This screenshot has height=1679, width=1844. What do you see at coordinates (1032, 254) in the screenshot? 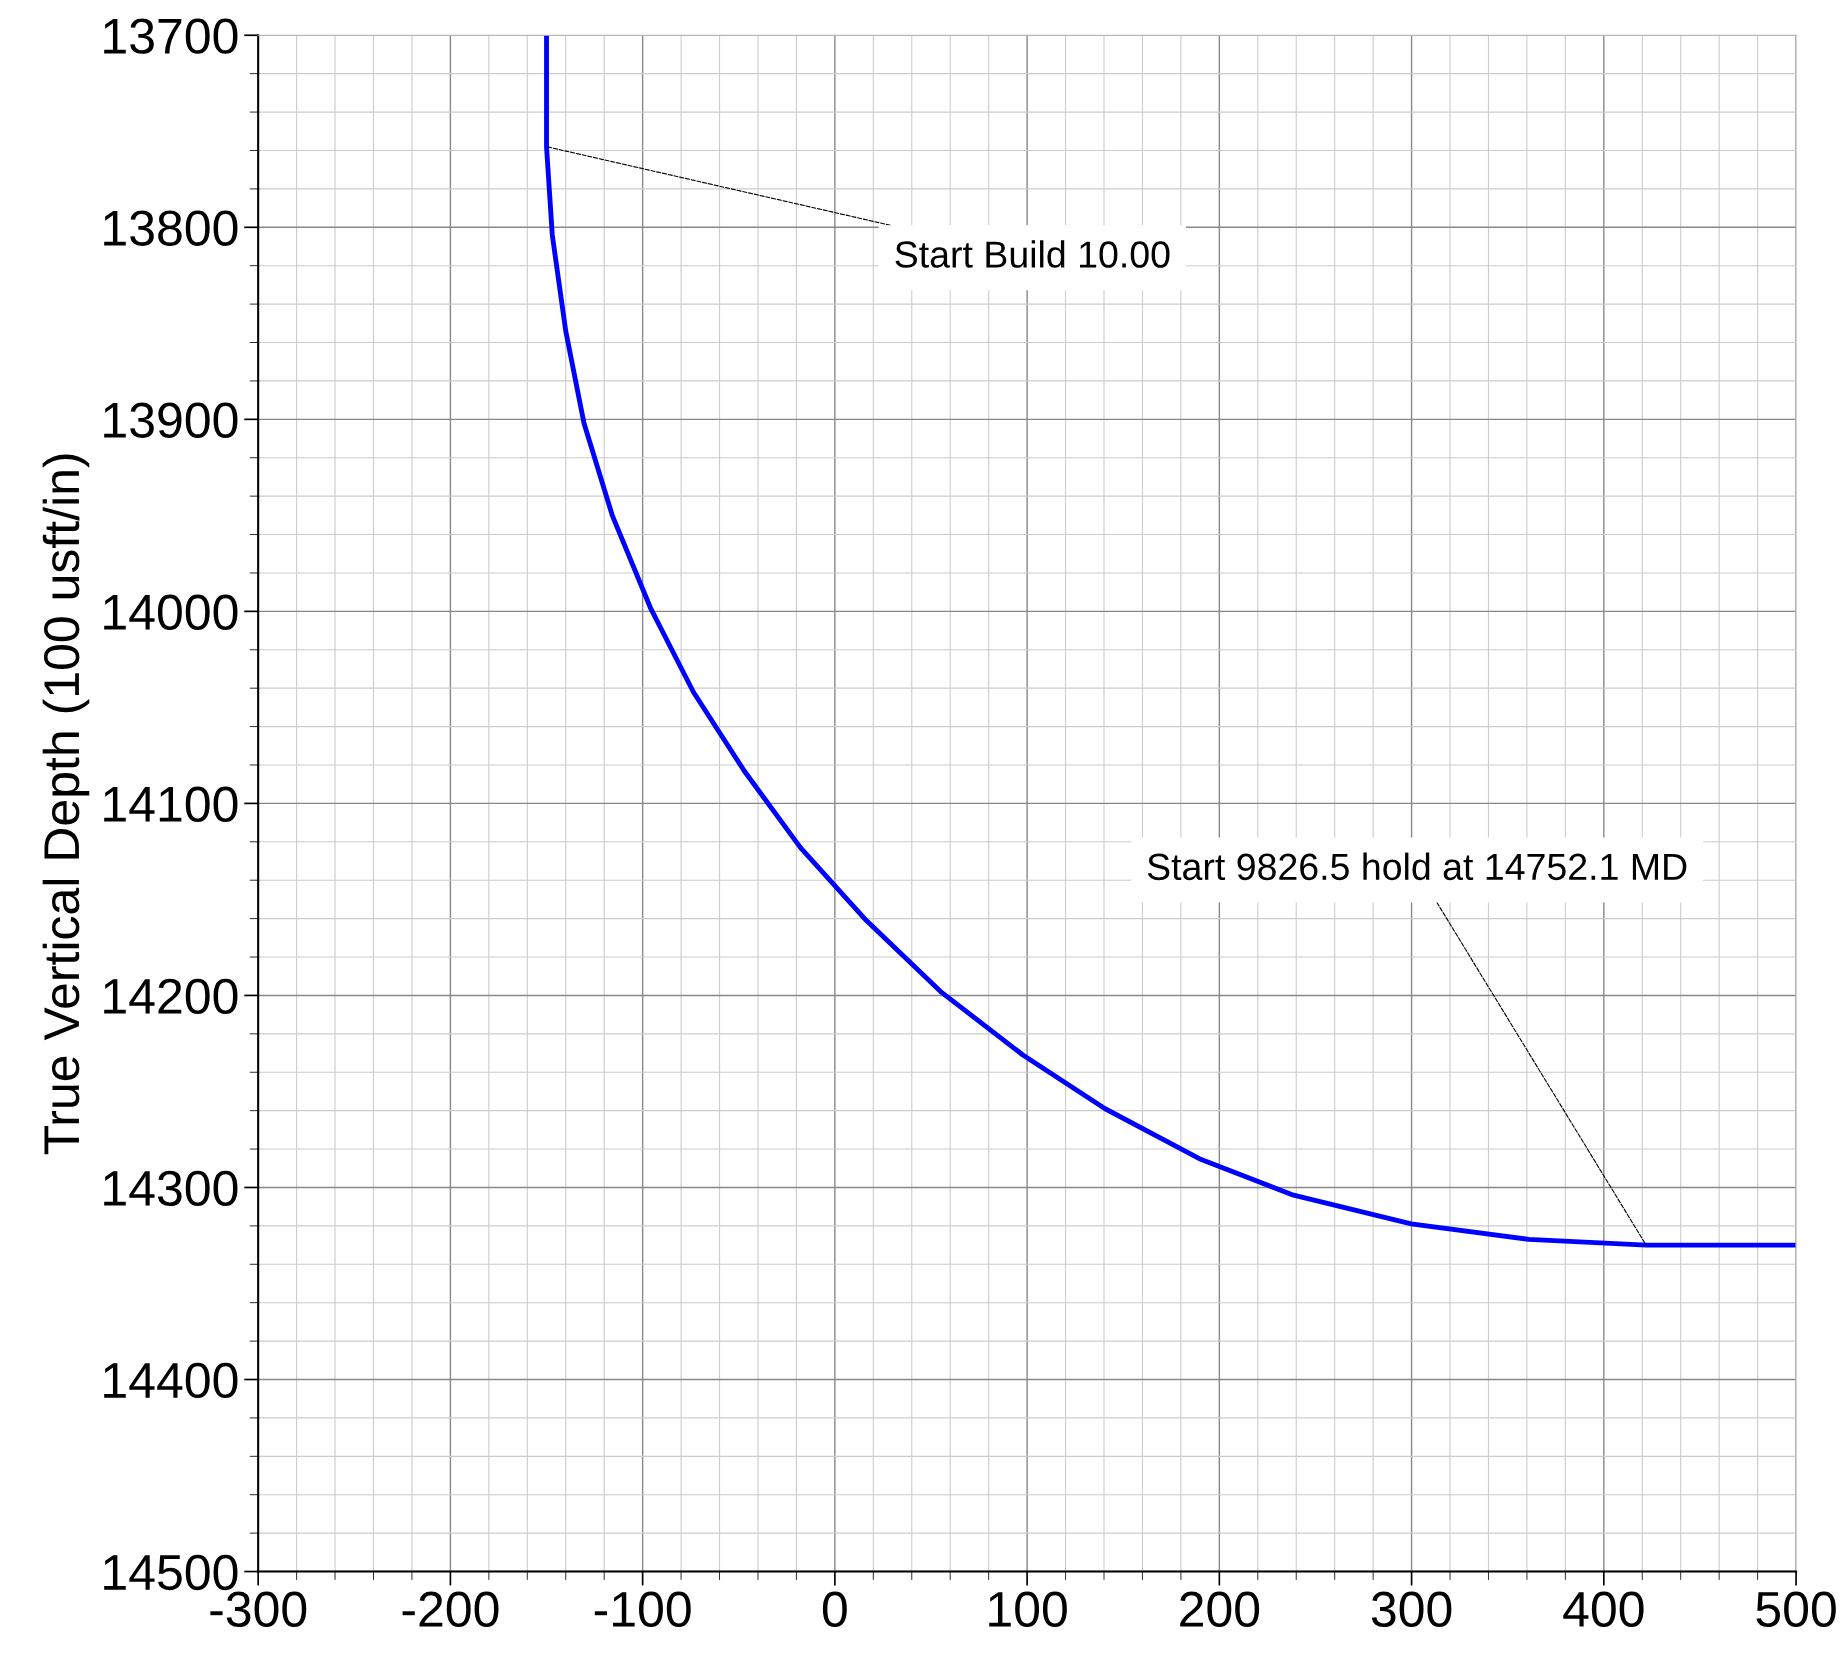
I see `annotation: Start Build 10.00` at bounding box center [1032, 254].